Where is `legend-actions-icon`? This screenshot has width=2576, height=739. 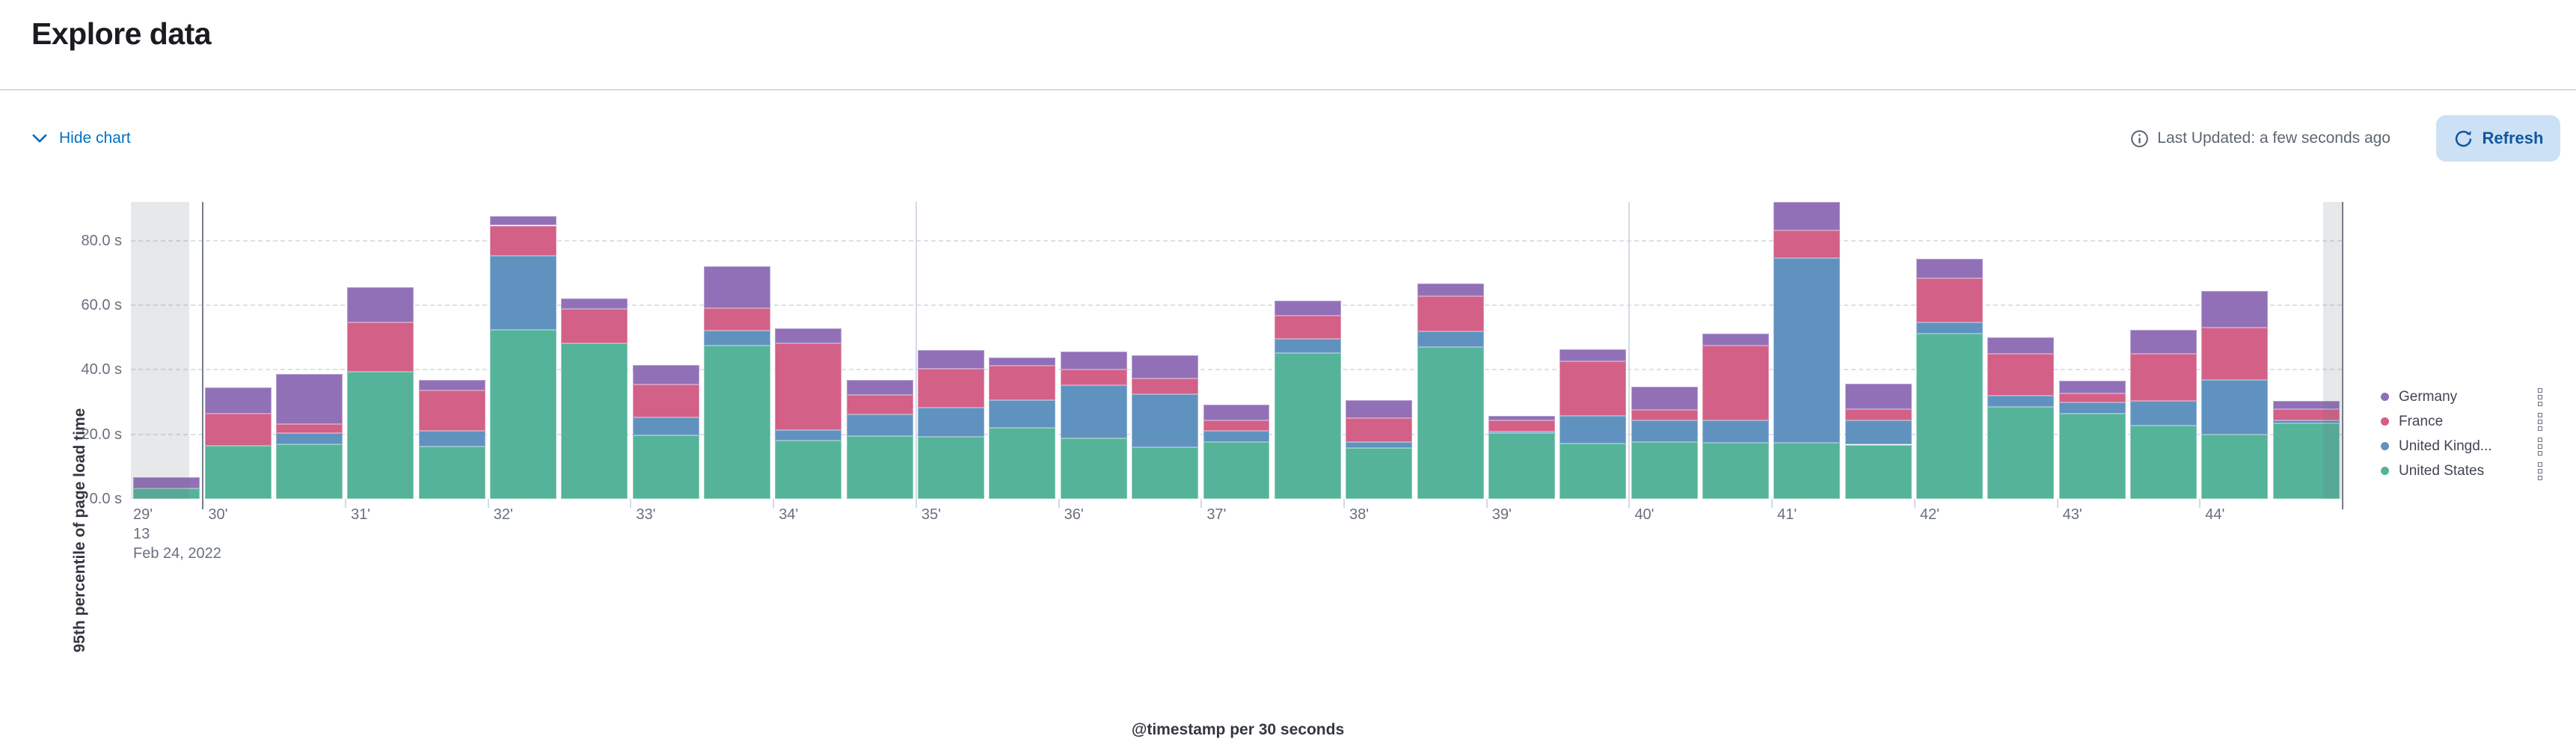
legend-actions-icon is located at coordinates (2540, 398).